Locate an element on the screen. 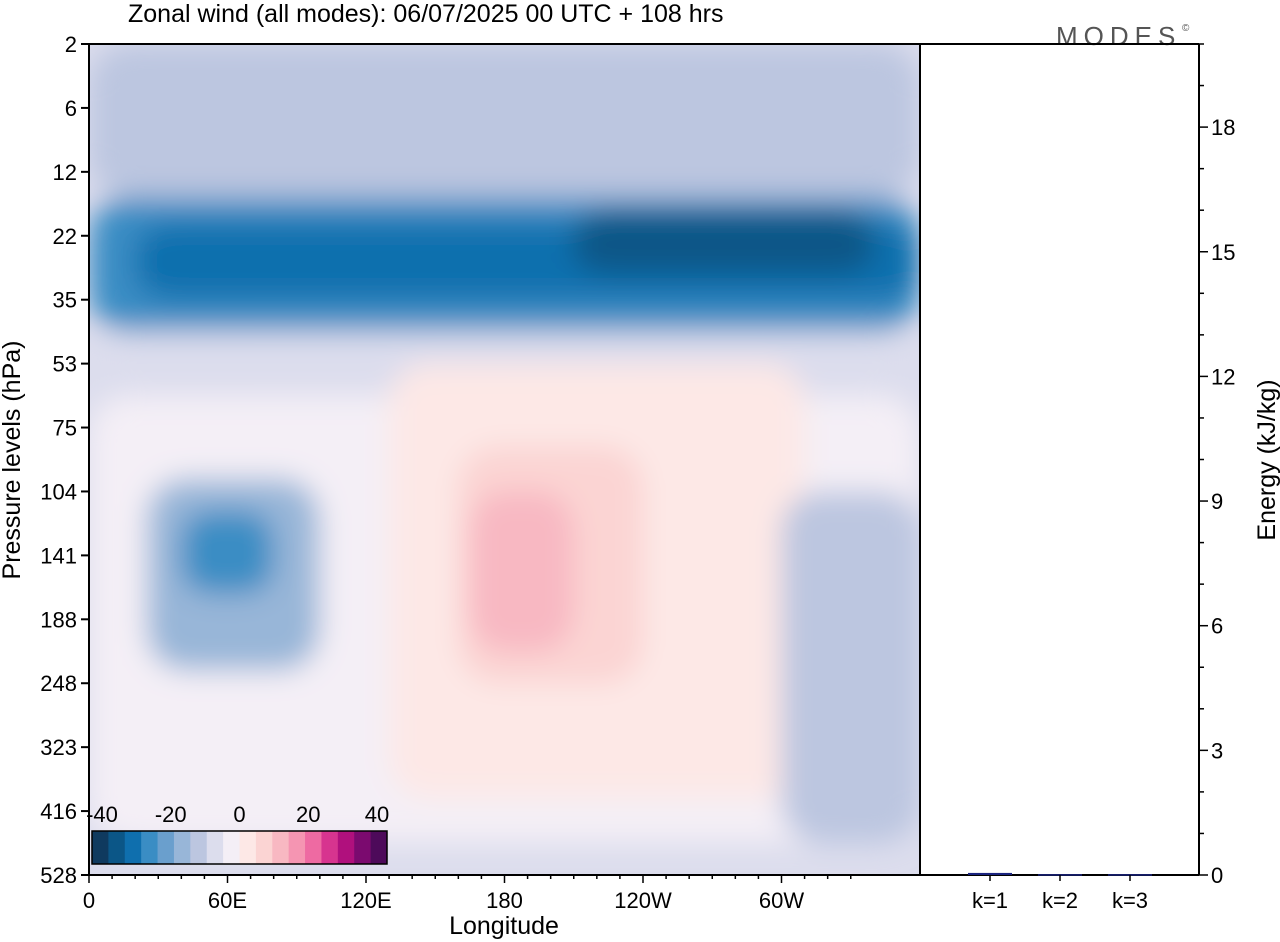 The height and width of the screenshot is (942, 1280). pressure-tick-label: 22 is located at coordinates (65, 236).